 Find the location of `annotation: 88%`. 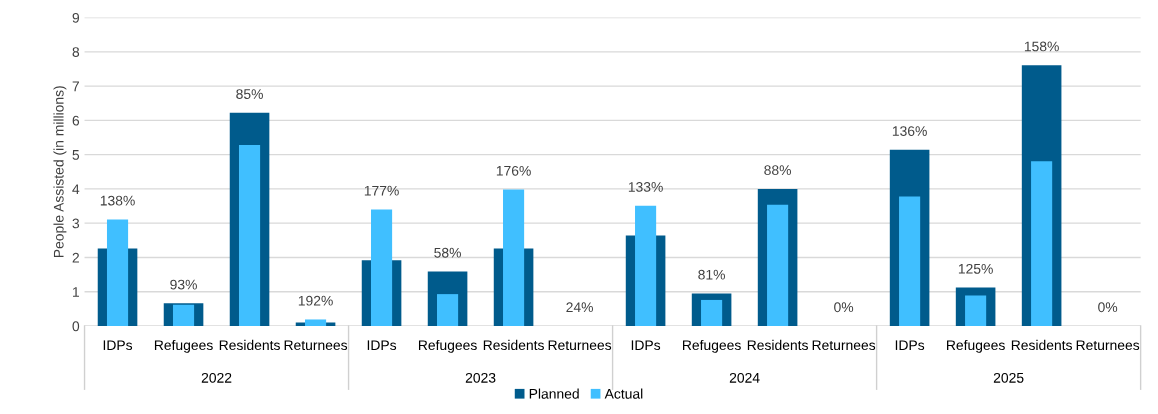

annotation: 88% is located at coordinates (777, 170).